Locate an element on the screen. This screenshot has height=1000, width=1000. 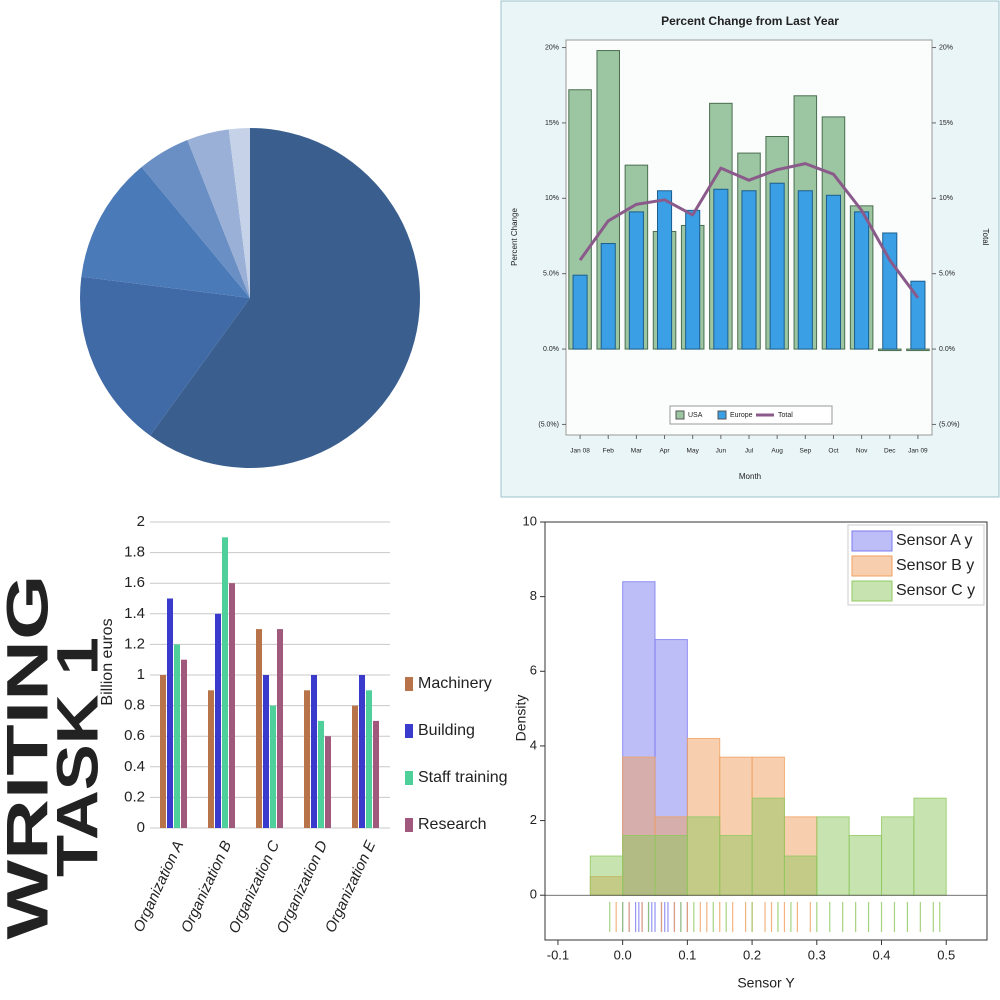
y2-tick-label: 15% is located at coordinates (946, 123).